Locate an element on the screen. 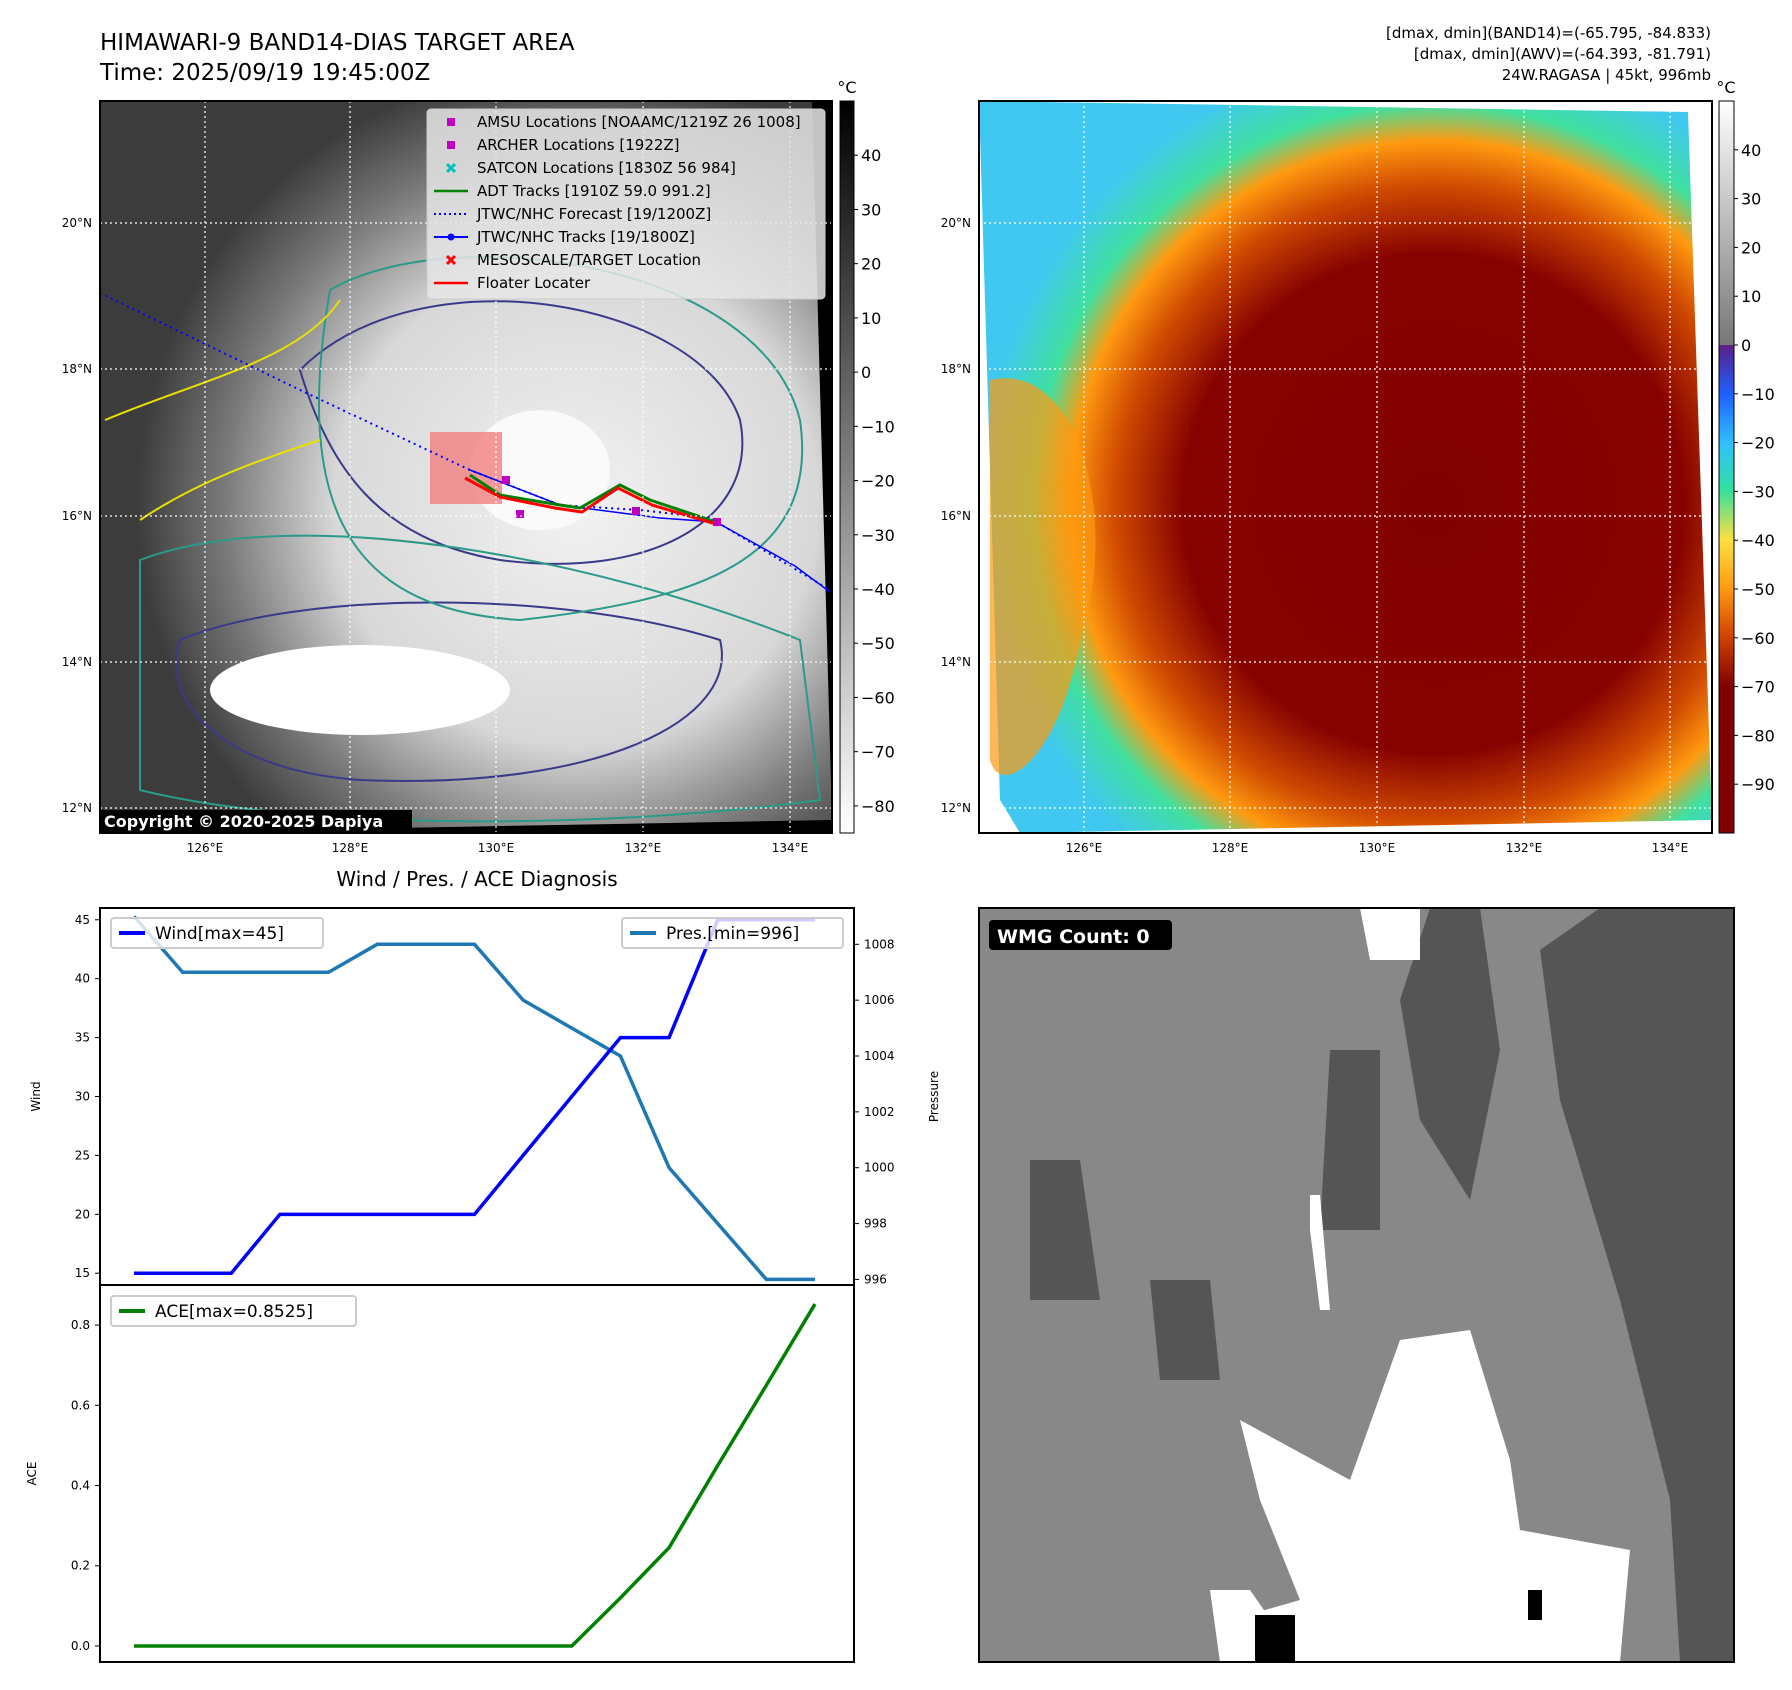 The width and height of the screenshot is (1792, 1690). gray-cbar-tick-label: −30 is located at coordinates (878, 535).